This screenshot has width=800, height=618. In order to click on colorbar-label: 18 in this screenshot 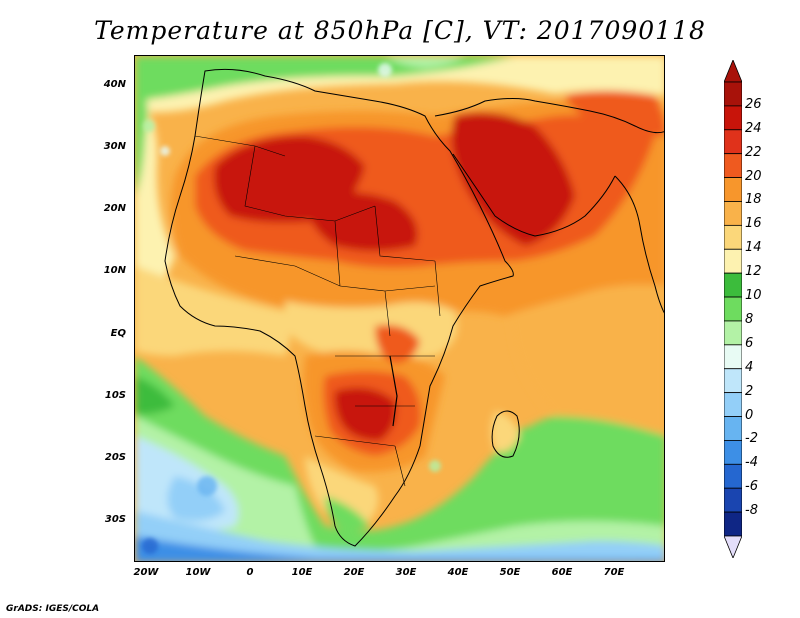, I will do `click(753, 200)`.